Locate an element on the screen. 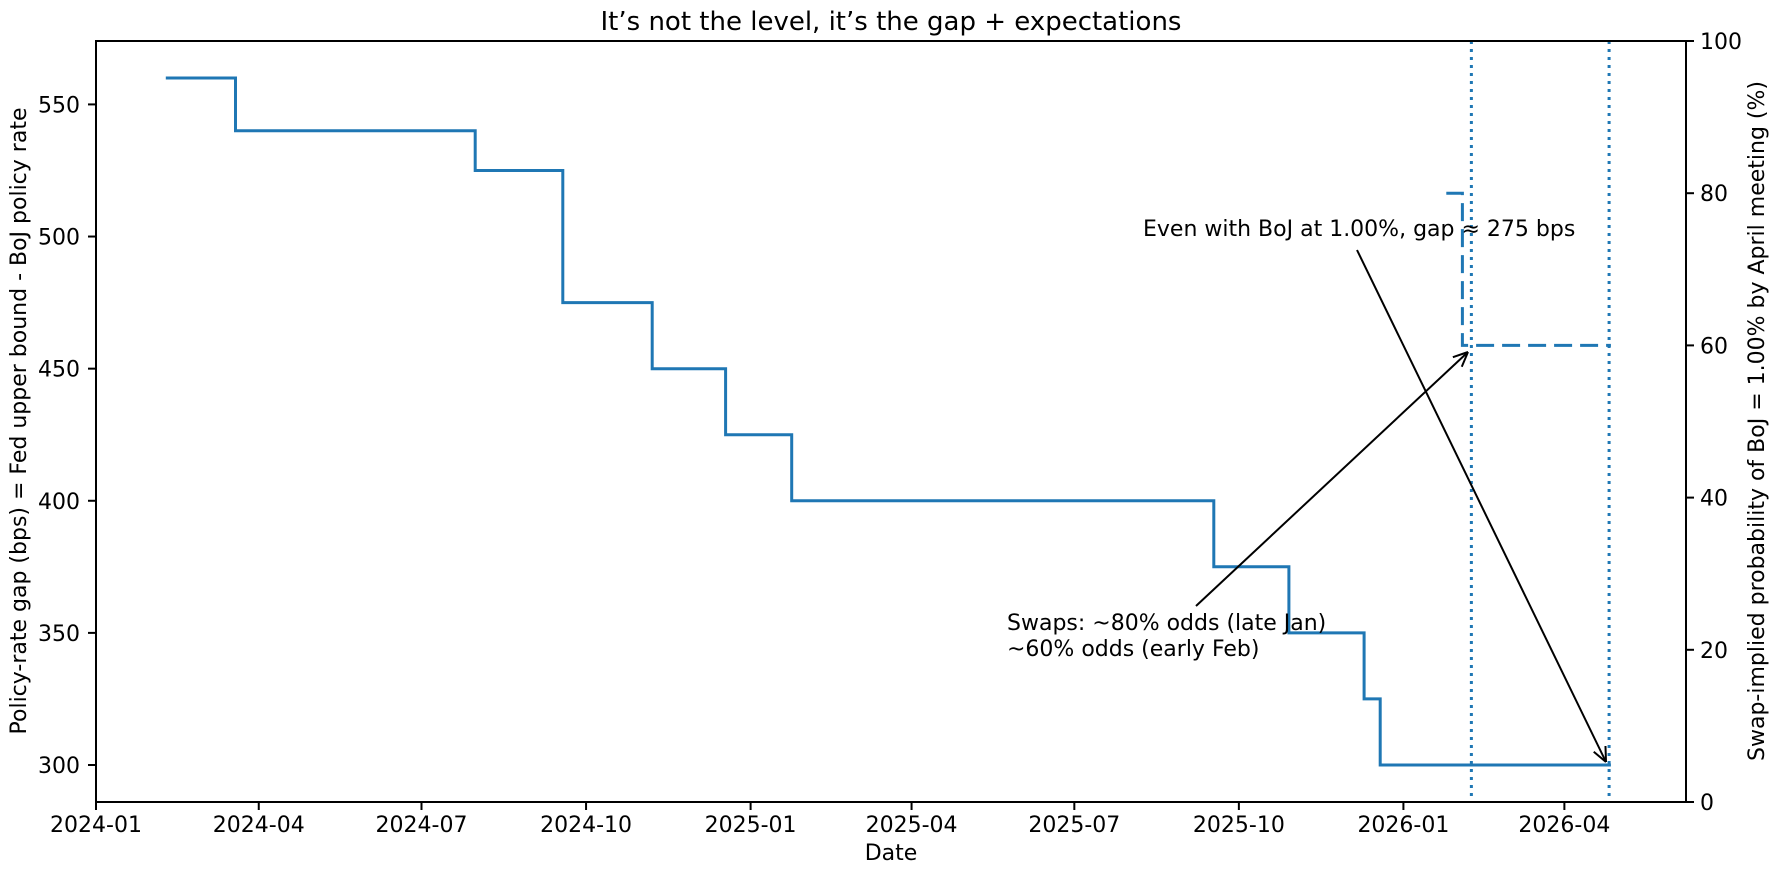 This screenshot has width=1780, height=878. x-tick-label: 2024-10 is located at coordinates (586, 825).